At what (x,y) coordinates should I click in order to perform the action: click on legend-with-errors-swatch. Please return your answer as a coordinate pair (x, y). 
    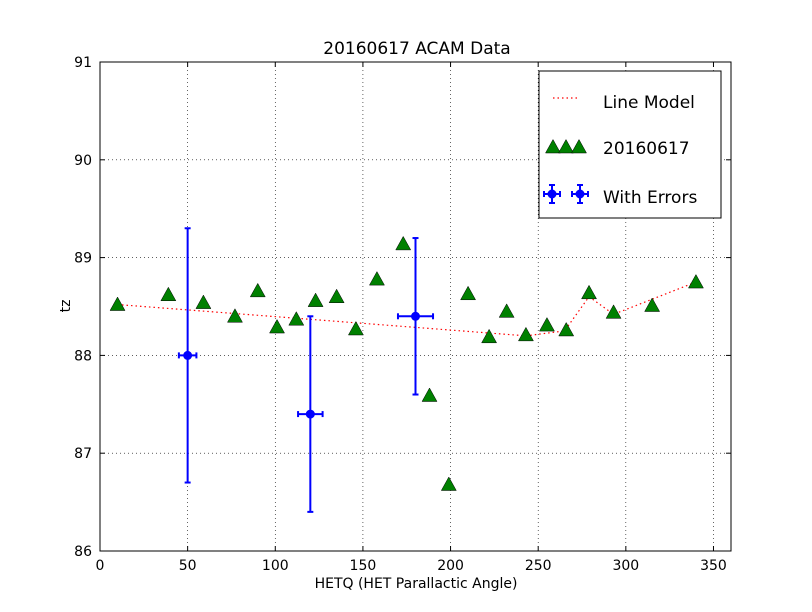
    Looking at the image, I should click on (566, 194).